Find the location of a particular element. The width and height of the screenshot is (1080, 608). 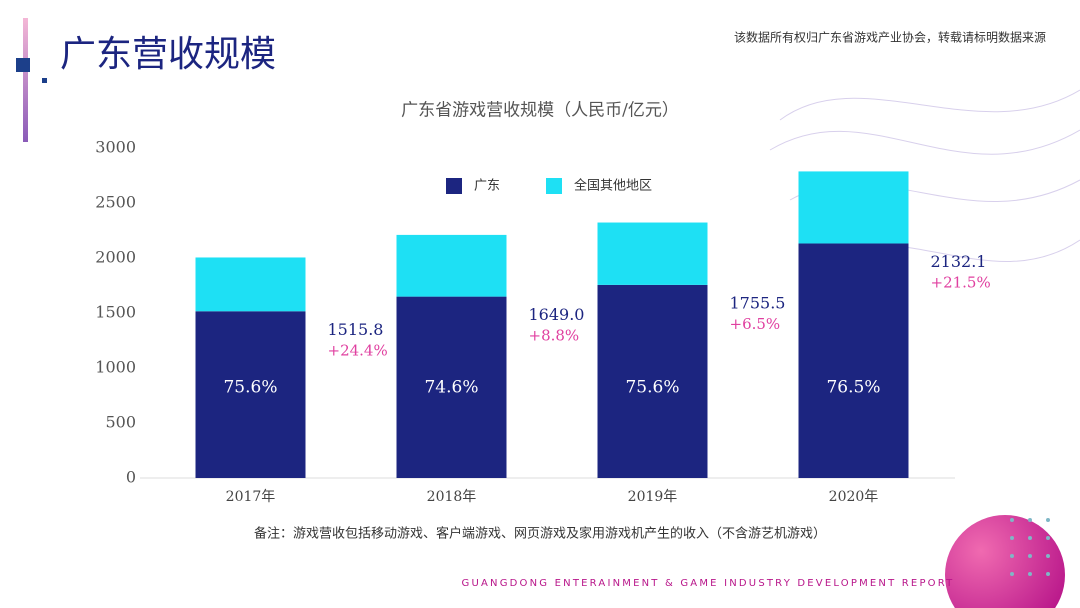

x-tick-label: 2017年 is located at coordinates (251, 497).